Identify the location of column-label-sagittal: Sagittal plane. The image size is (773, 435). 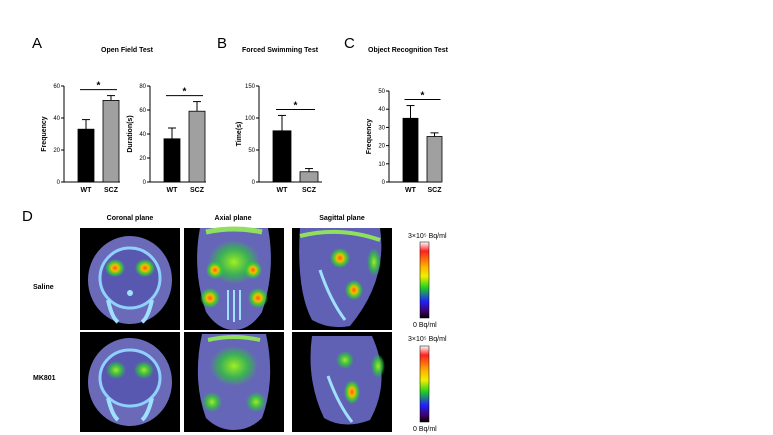
(342, 218).